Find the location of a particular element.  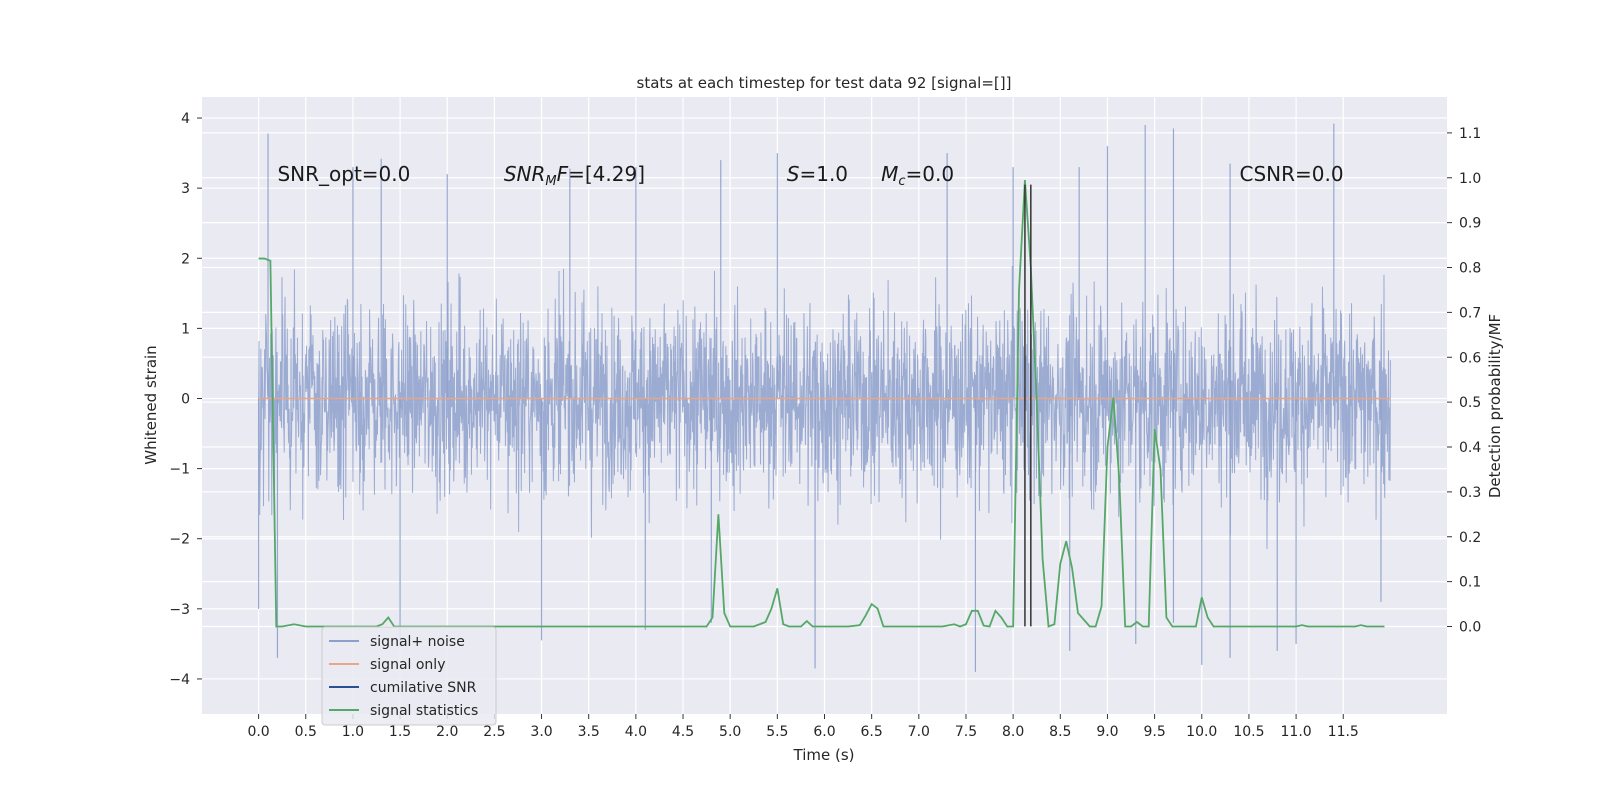

y-tick-label-left: 4 is located at coordinates (185, 119).